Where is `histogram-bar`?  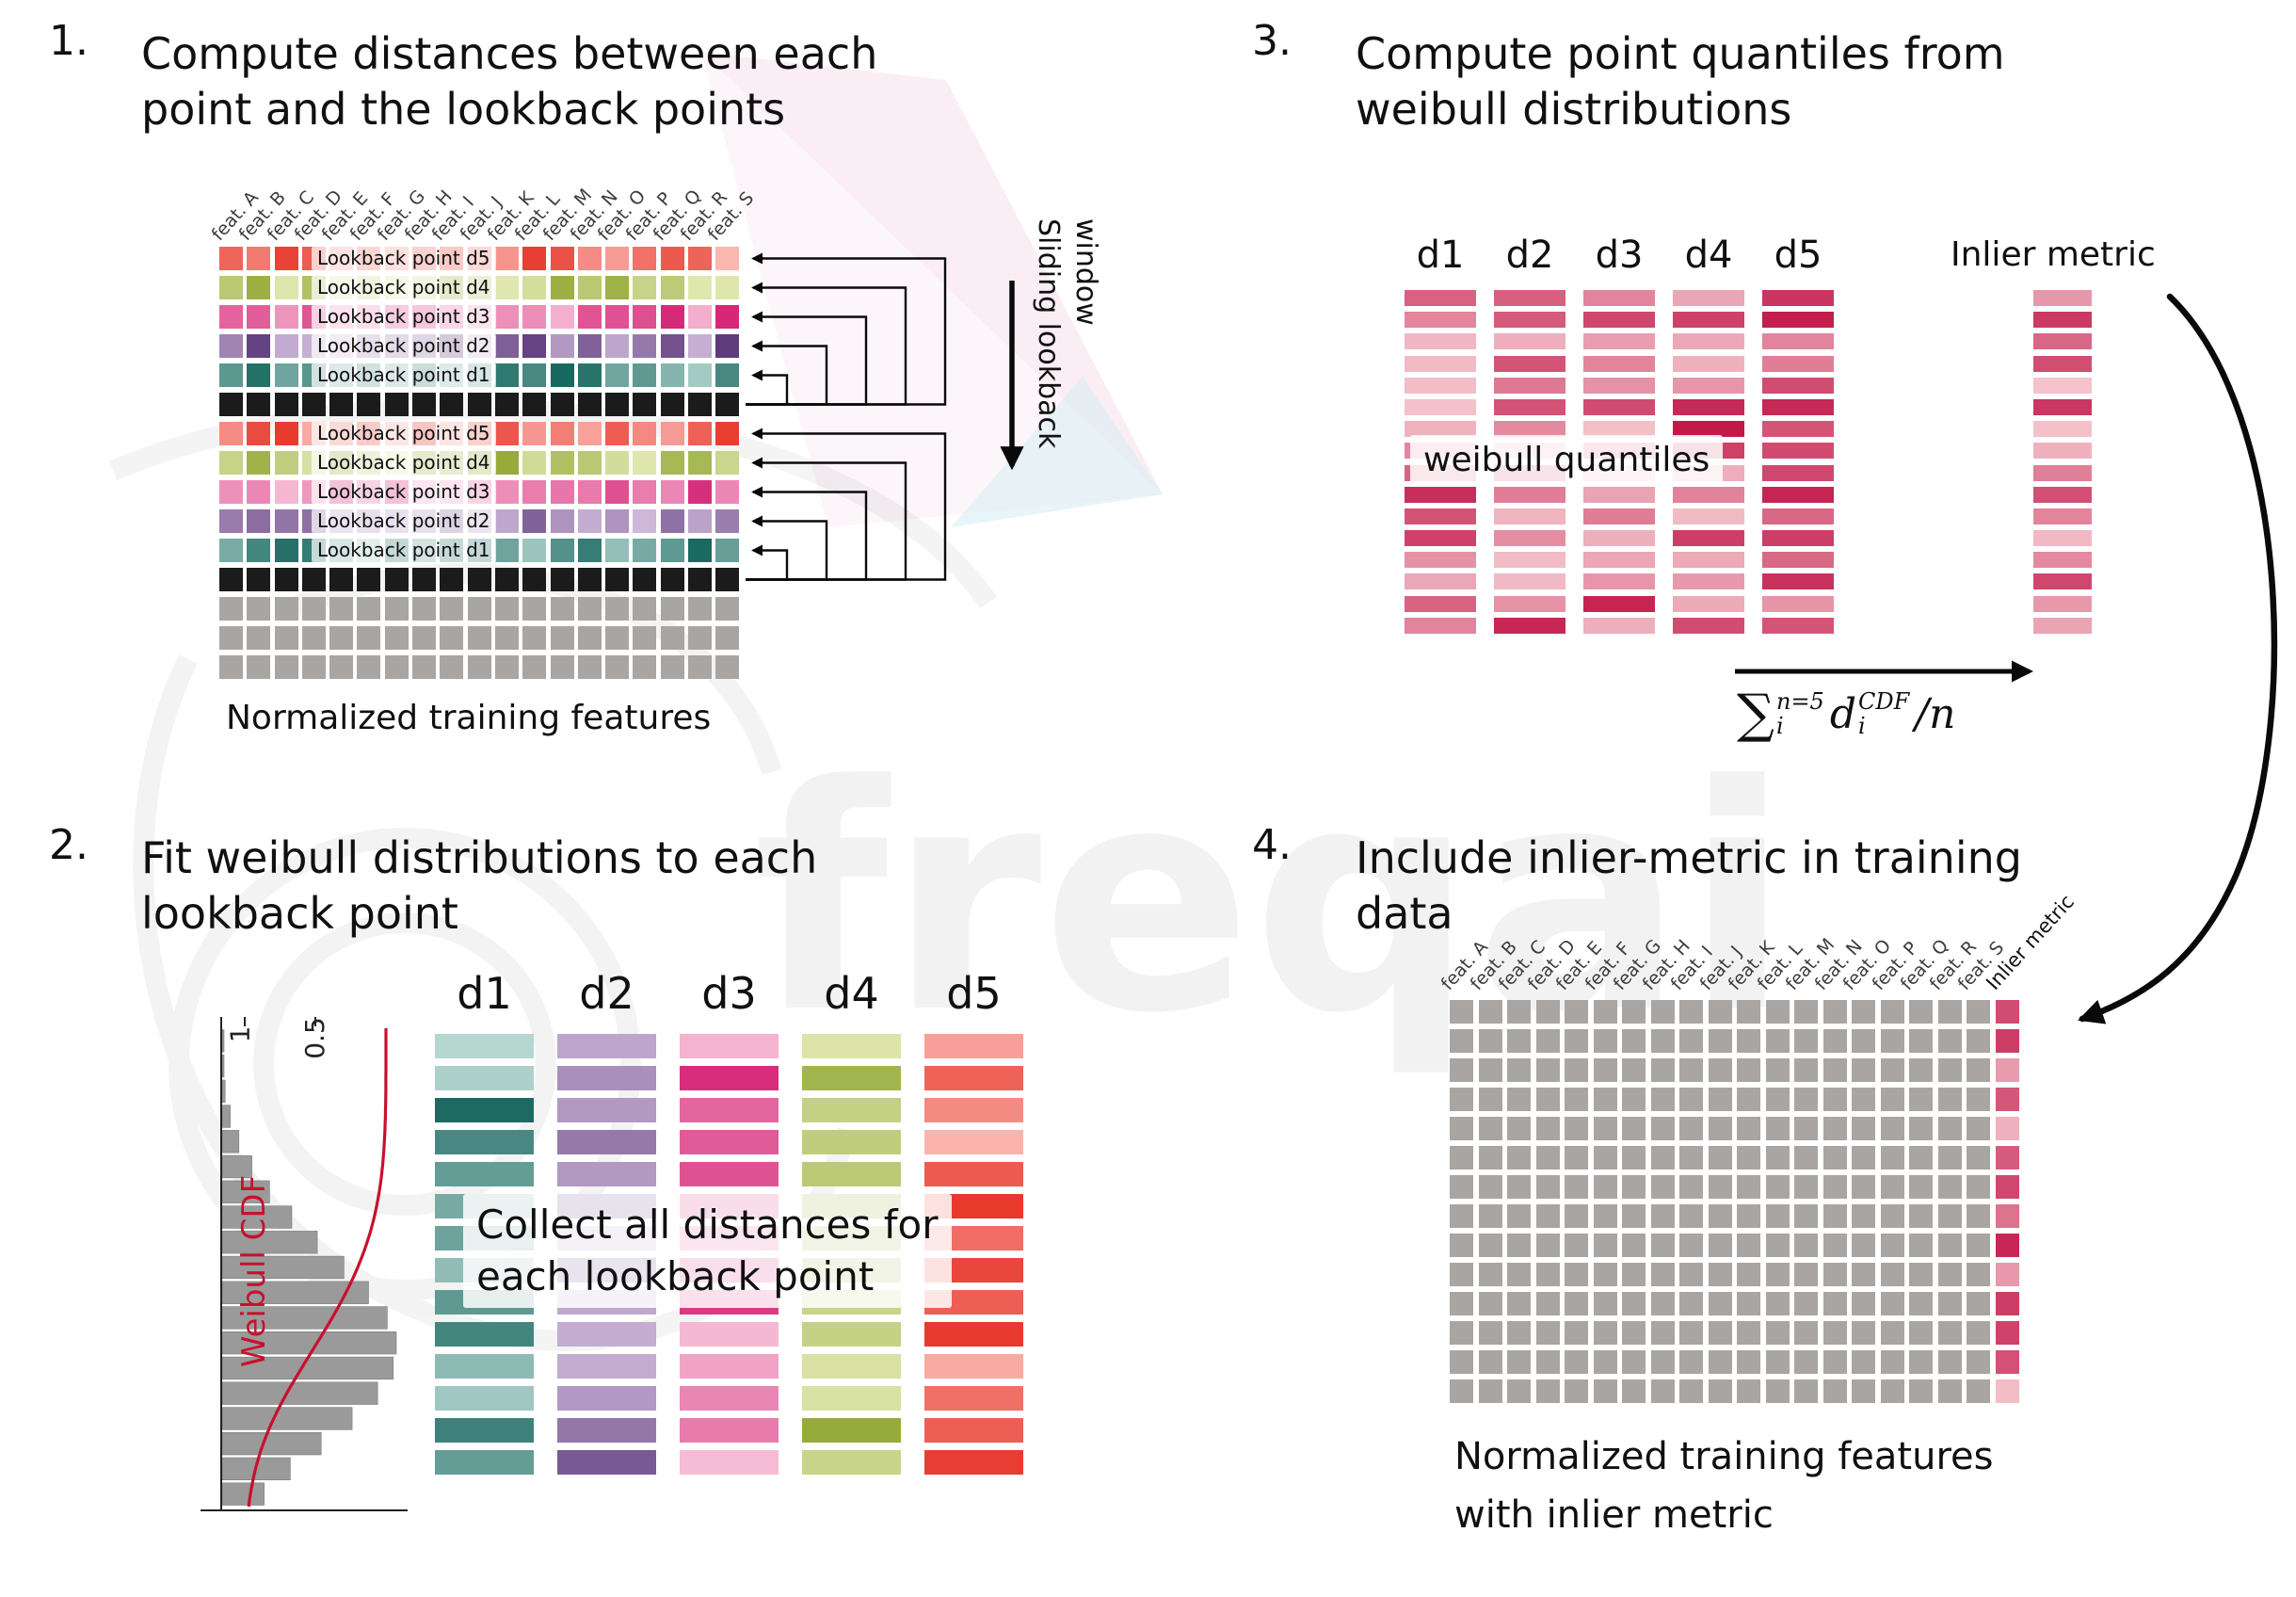
histogram-bar is located at coordinates (243, 1494).